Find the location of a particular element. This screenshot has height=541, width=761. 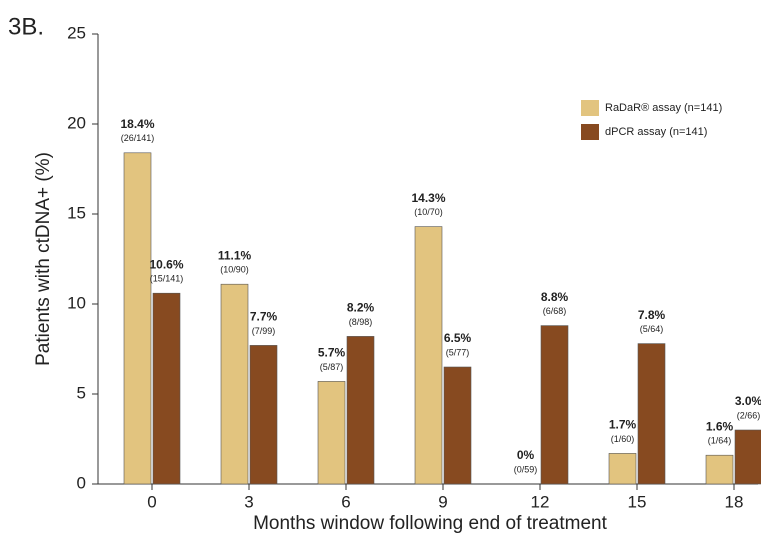

value-label: 14.3% is located at coordinates (428, 198).